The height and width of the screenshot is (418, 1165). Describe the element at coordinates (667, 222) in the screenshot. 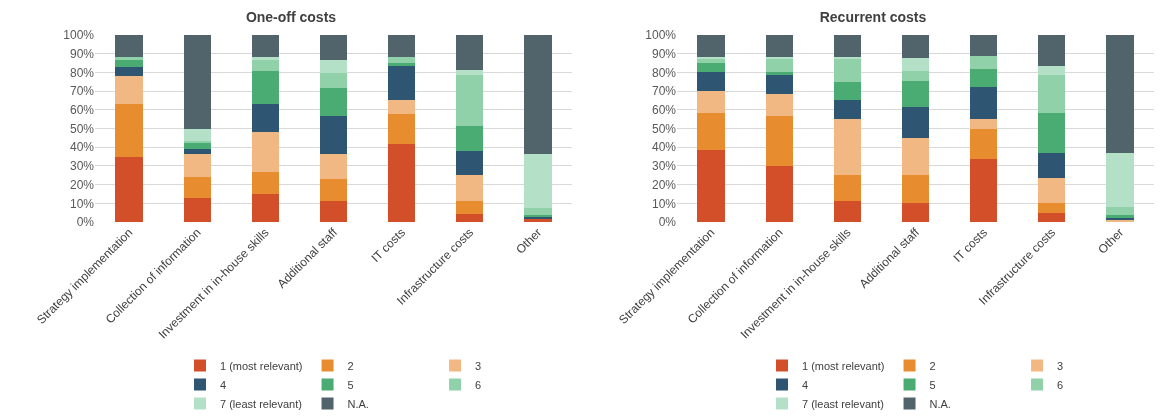

I see `y-tick-label: 0%` at that location.